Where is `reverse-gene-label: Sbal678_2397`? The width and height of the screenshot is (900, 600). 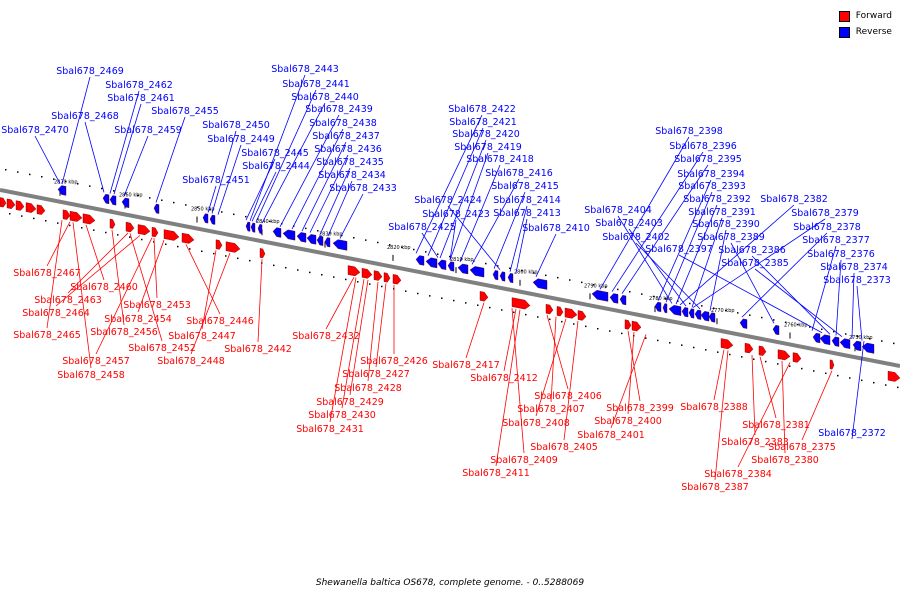
reverse-gene-label: Sbal678_2397 is located at coordinates (679, 249).